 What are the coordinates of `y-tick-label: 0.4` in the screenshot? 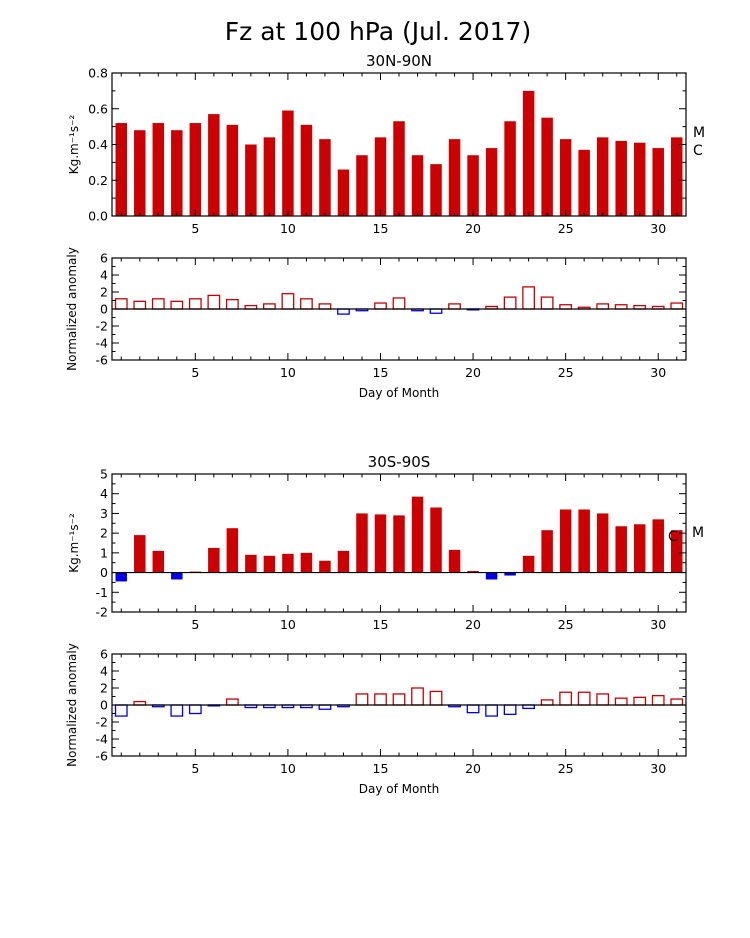 It's located at (98, 144).